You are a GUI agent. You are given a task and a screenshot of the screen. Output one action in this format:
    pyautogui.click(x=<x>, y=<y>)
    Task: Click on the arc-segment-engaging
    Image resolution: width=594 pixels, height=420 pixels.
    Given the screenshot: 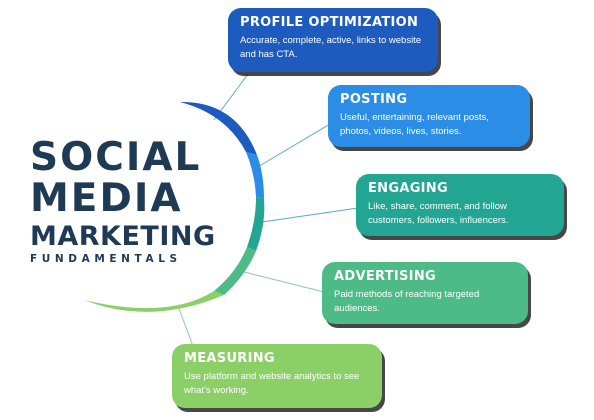 What is the action you would take?
    pyautogui.click(x=256, y=224)
    